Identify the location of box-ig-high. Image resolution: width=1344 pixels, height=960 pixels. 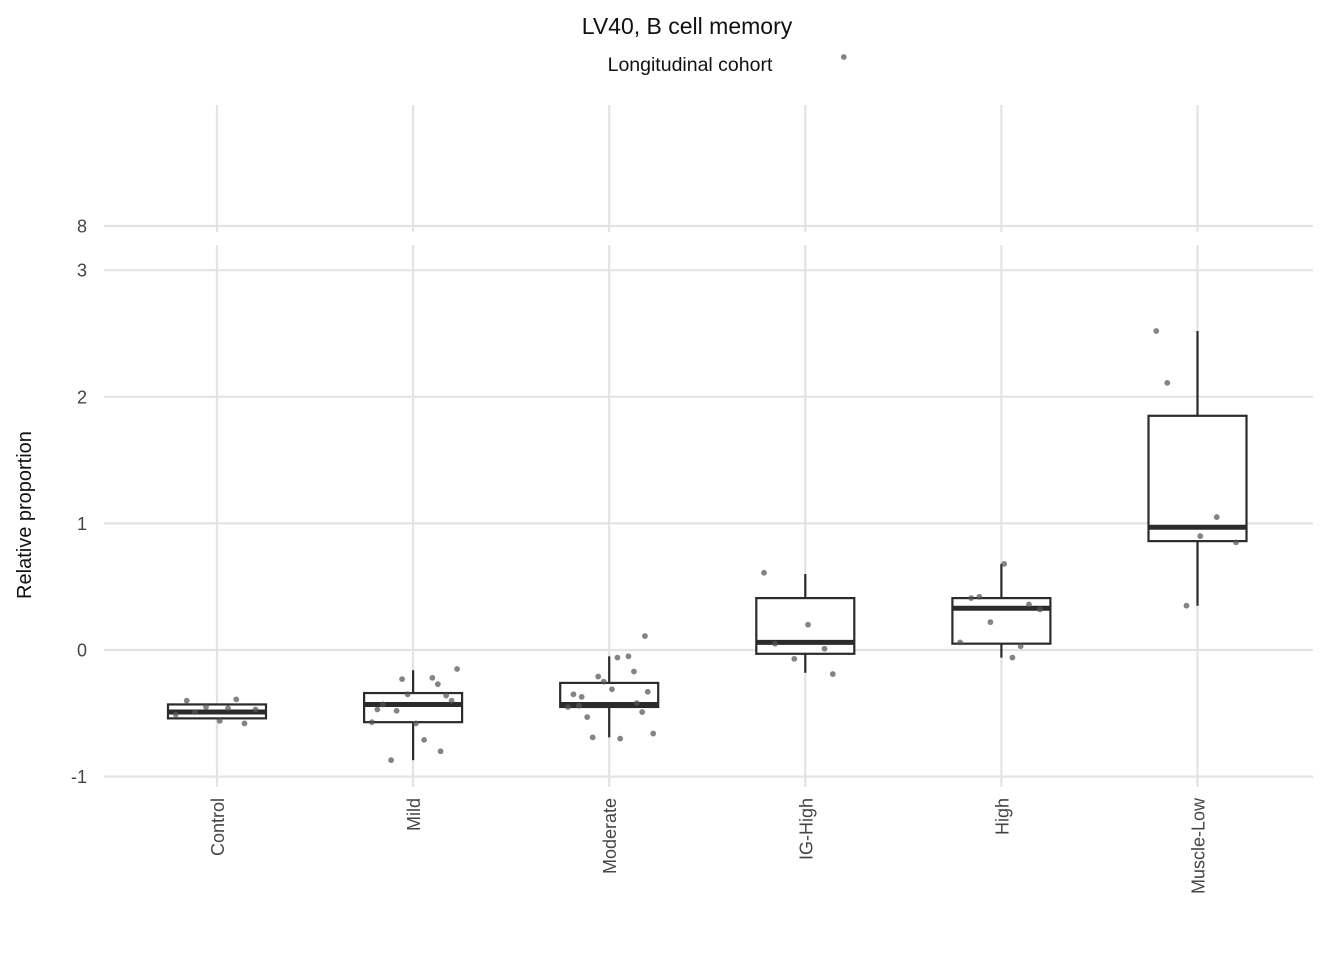
(805, 625).